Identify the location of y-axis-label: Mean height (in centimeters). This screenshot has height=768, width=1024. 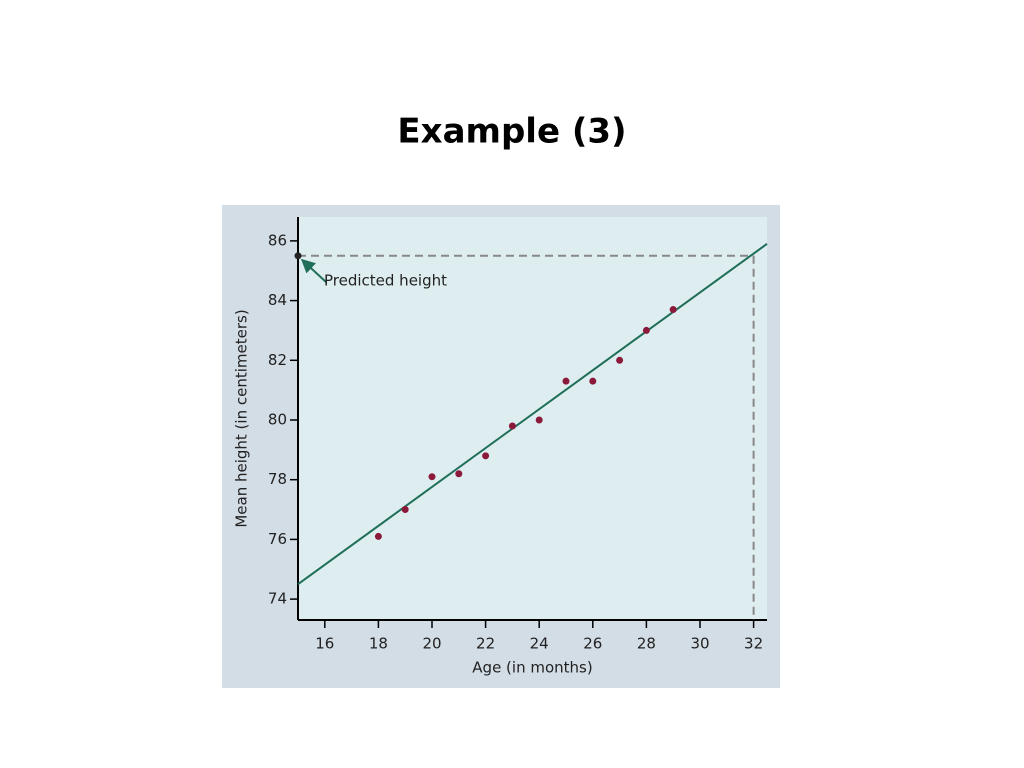
(242, 418).